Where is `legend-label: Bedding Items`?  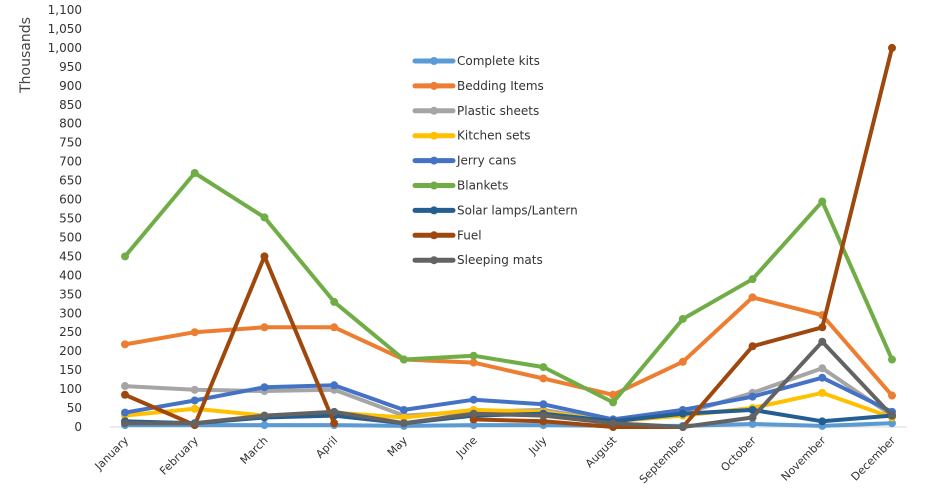 legend-label: Bedding Items is located at coordinates (500, 86).